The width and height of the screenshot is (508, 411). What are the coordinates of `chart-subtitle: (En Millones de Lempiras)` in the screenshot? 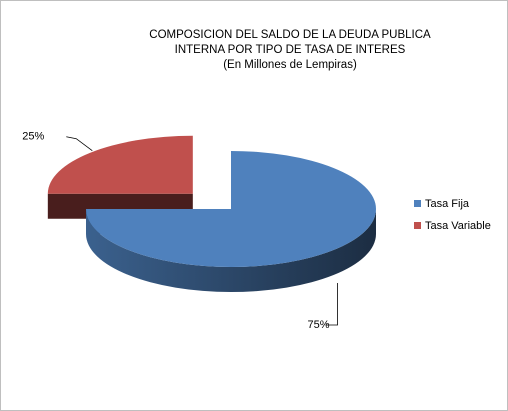 It's located at (290, 65).